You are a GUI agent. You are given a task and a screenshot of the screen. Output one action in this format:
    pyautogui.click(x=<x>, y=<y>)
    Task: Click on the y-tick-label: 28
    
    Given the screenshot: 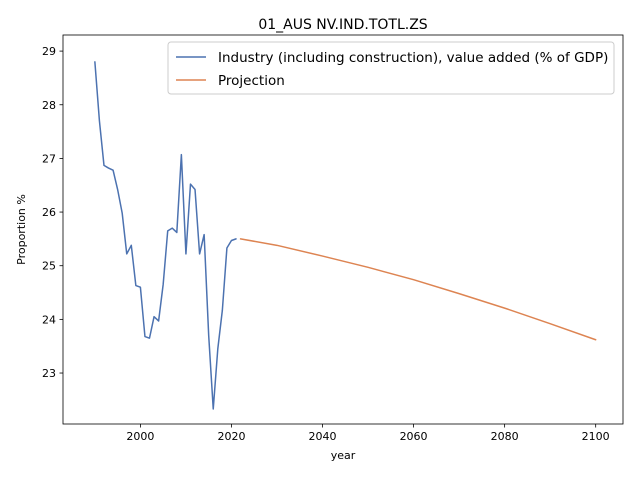 What is the action you would take?
    pyautogui.click(x=49, y=105)
    